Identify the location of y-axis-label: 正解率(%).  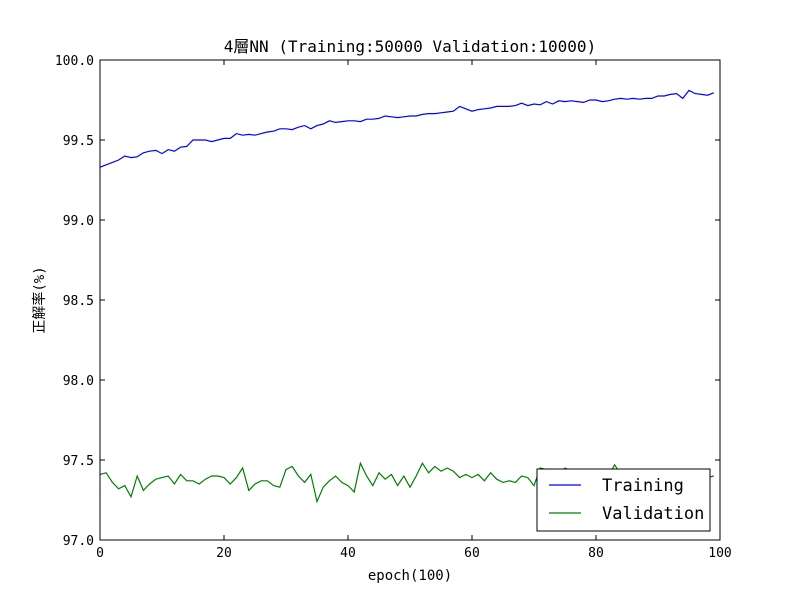
(39, 299).